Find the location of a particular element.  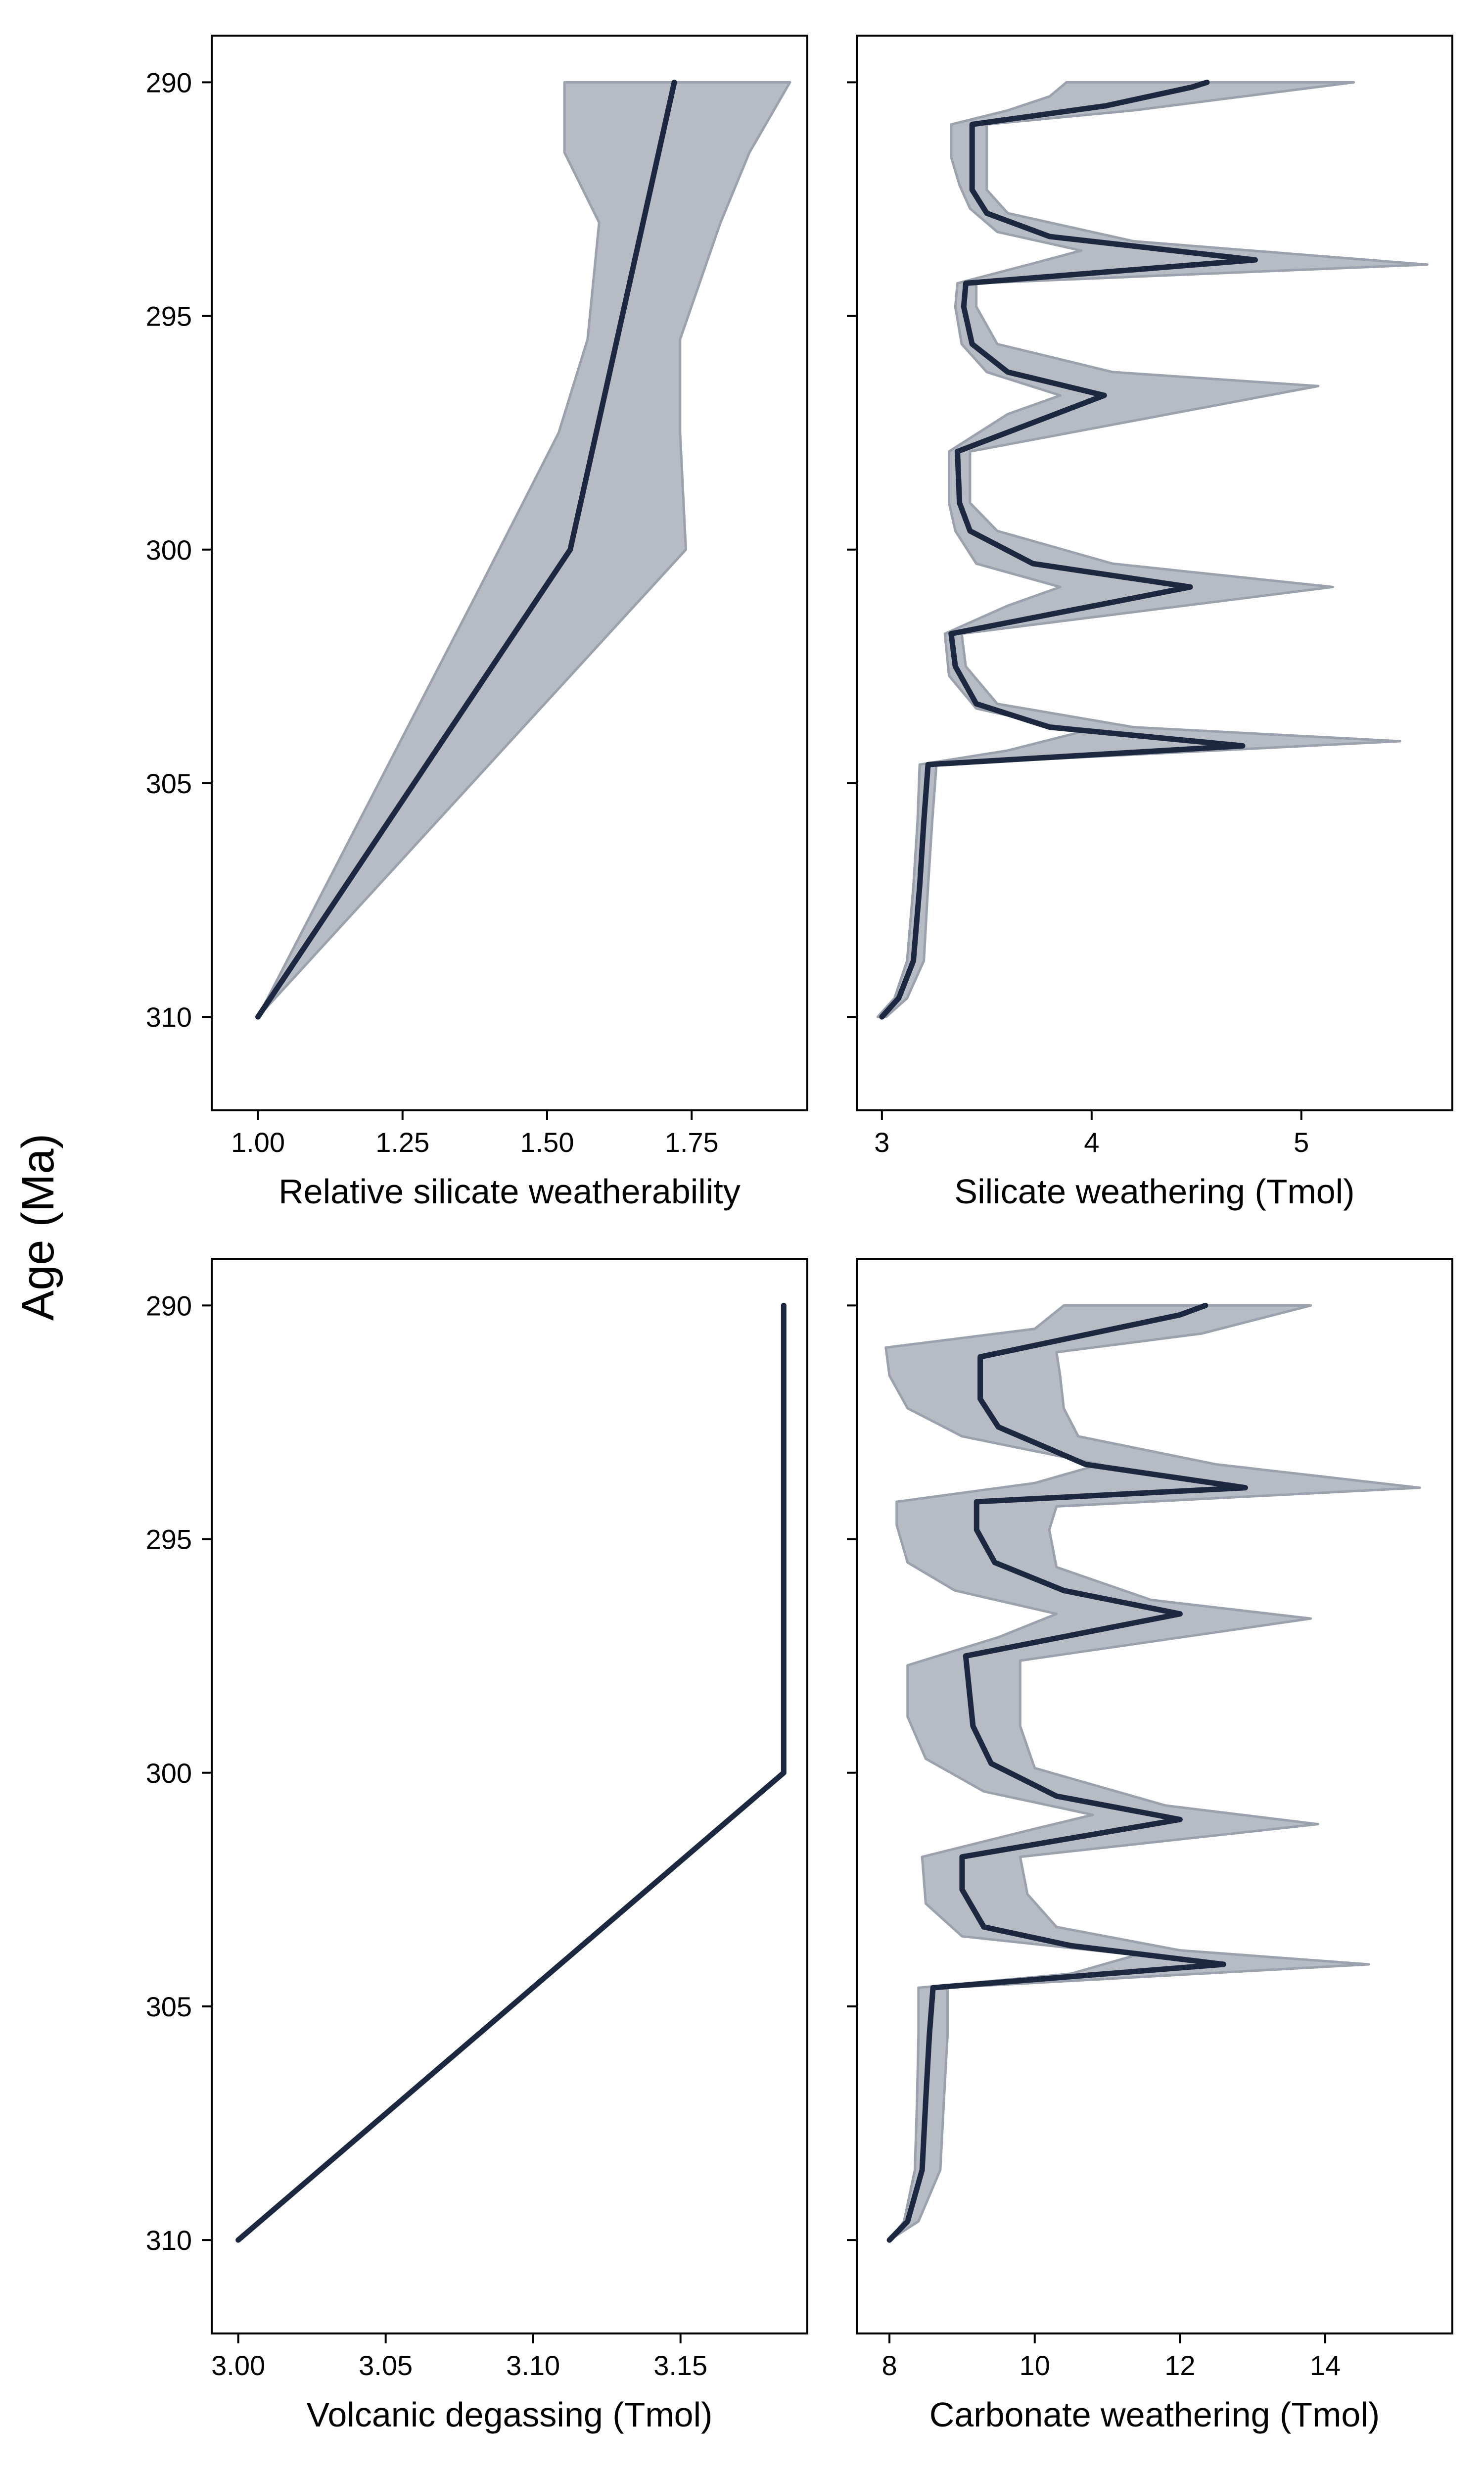

relative-silicate-weatherability-x-tick-label: 1.00 is located at coordinates (258, 1142).